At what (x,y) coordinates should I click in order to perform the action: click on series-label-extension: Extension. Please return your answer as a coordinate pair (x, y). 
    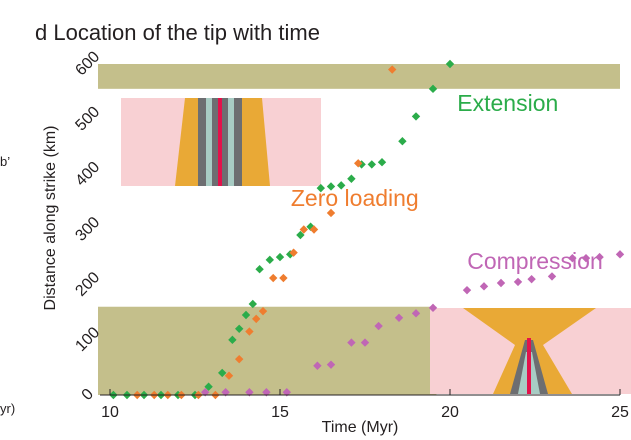
    Looking at the image, I should click on (507, 103).